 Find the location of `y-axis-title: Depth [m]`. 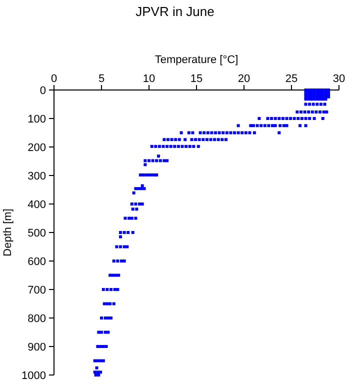

y-axis-title: Depth [m] is located at coordinates (8, 232).